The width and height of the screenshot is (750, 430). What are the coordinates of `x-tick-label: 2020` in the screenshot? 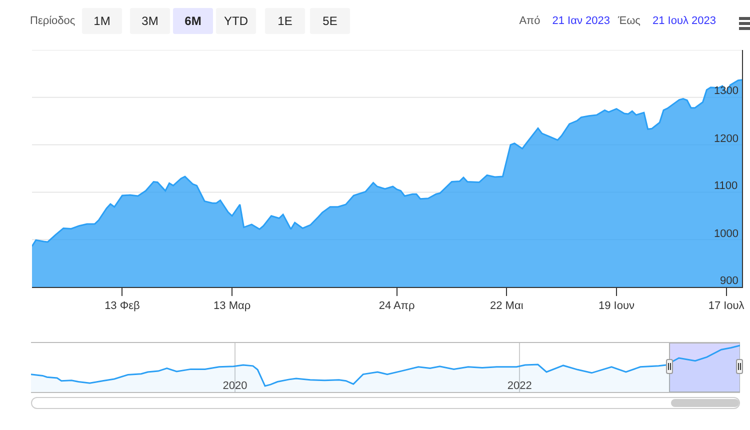 It's located at (235, 386).